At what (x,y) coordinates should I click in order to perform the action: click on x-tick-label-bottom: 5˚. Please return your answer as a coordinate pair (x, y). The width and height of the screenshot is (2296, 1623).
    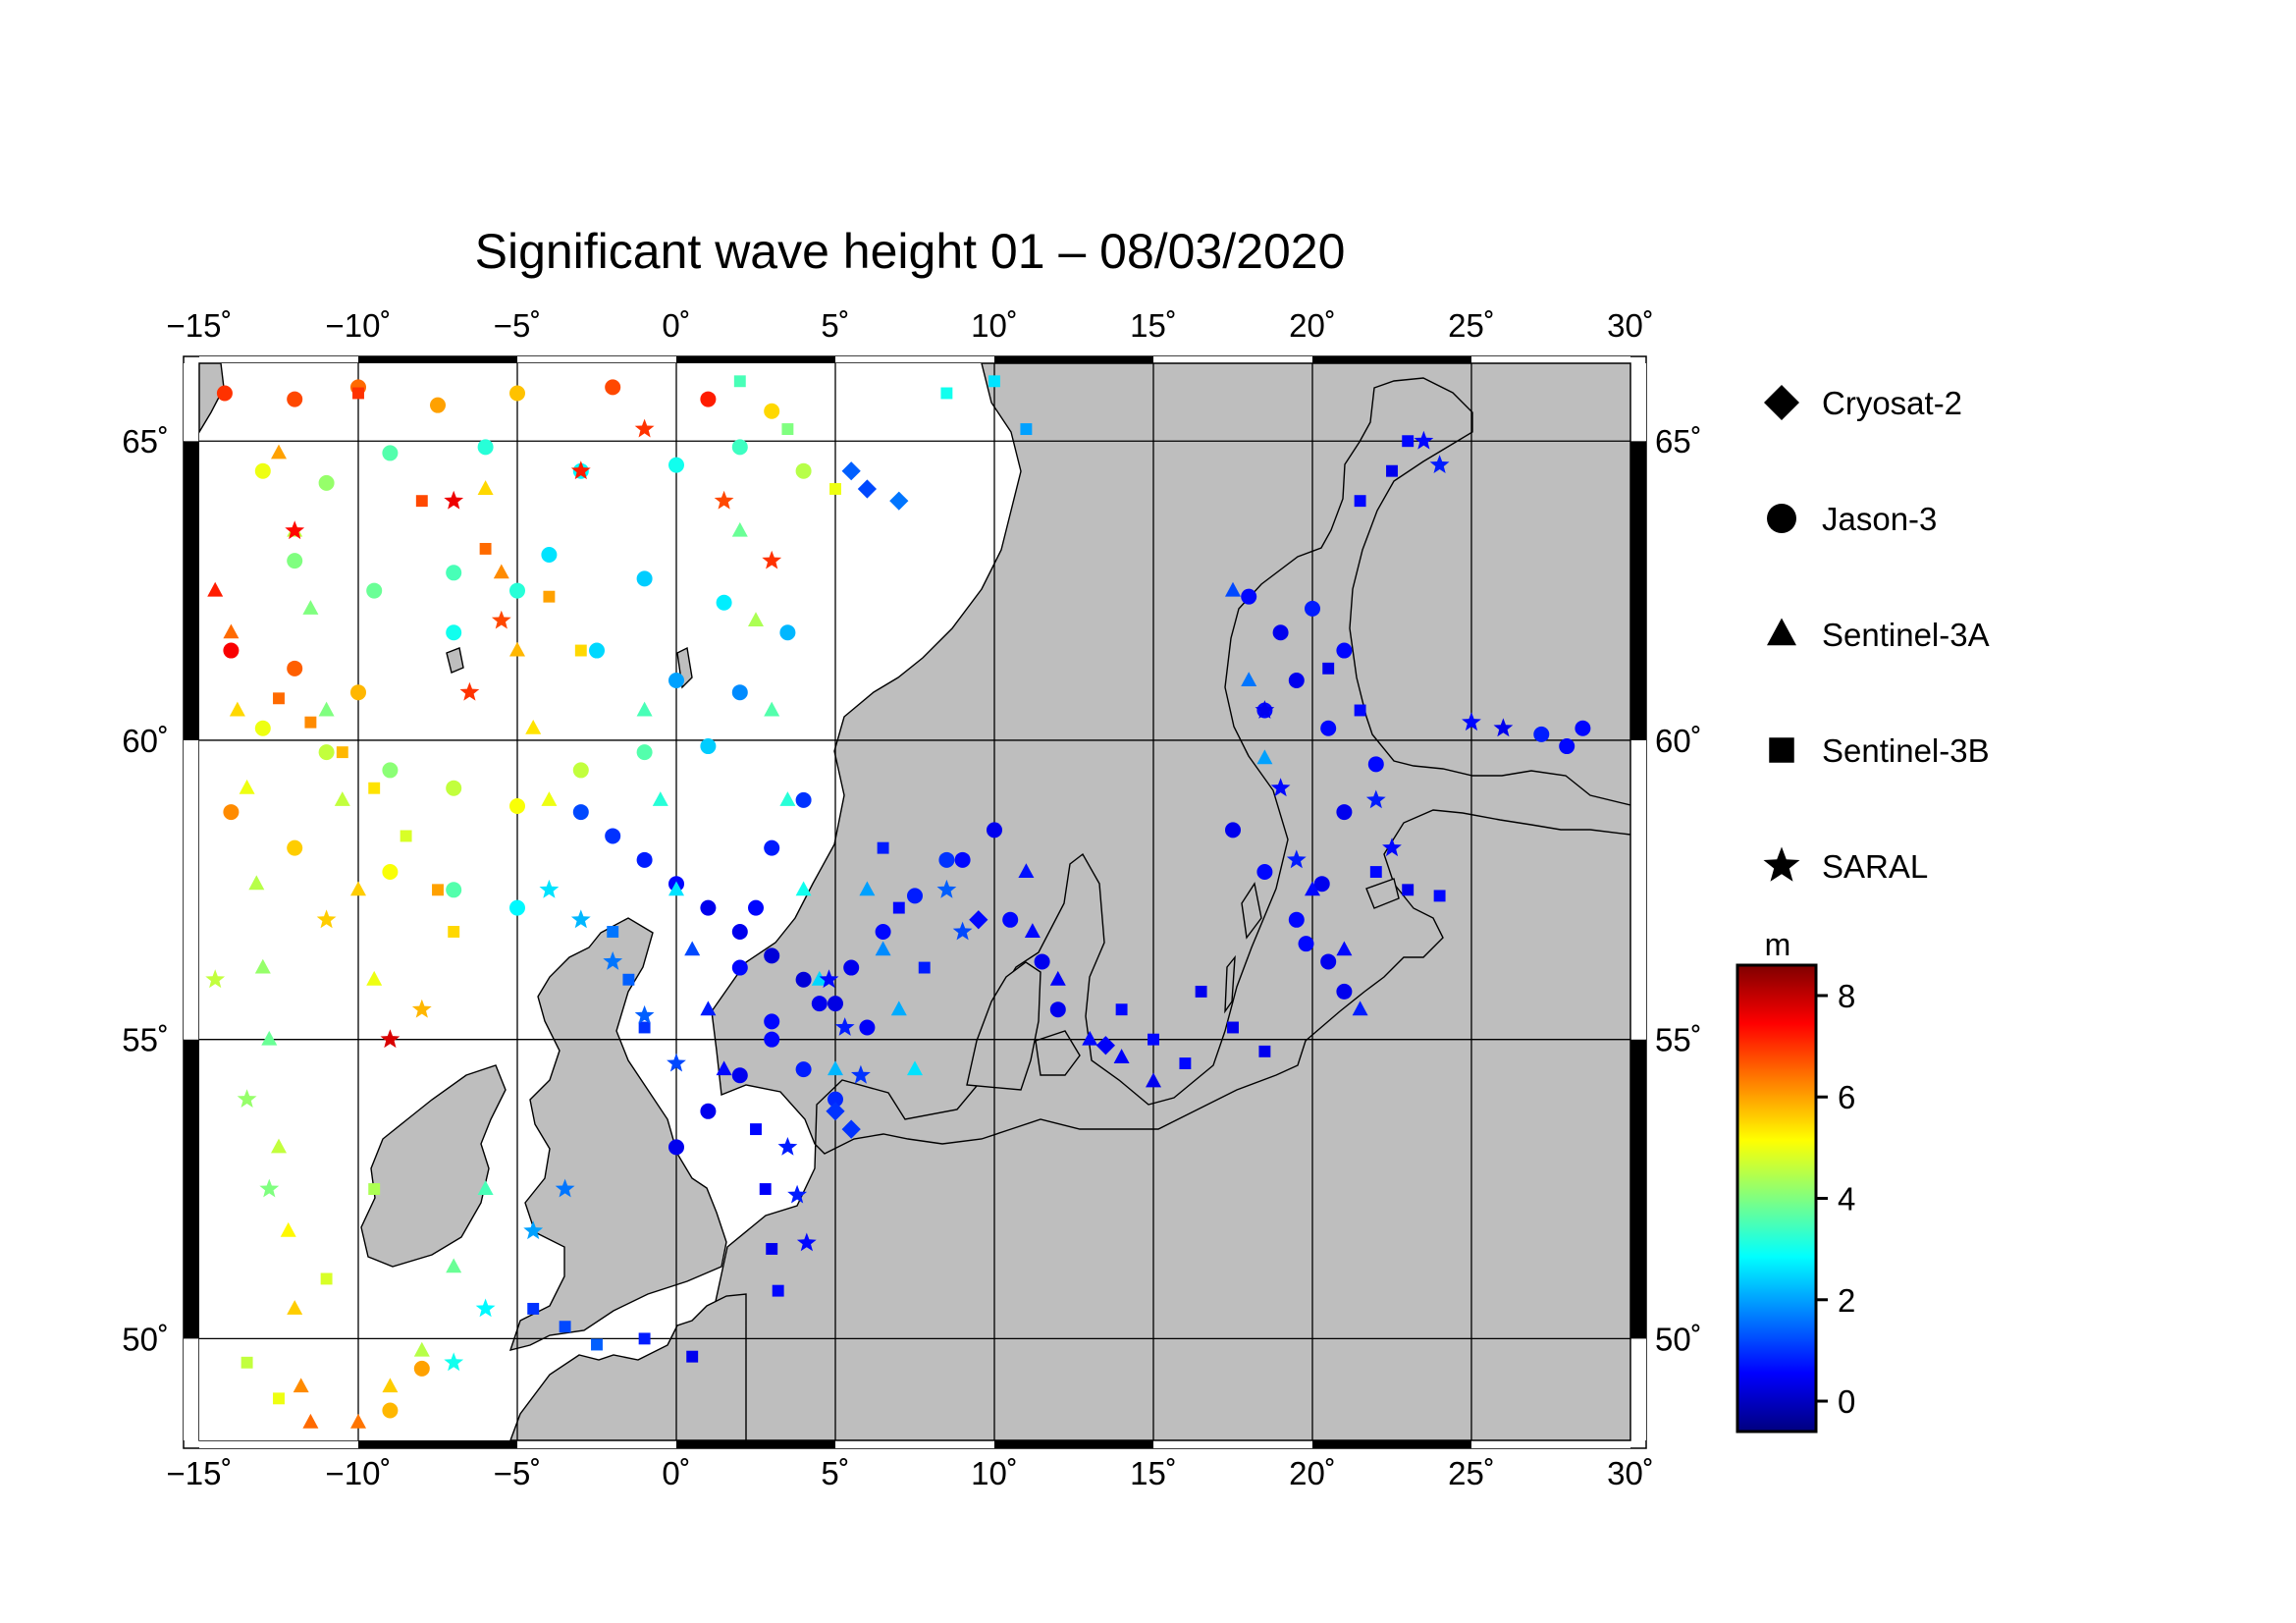
    Looking at the image, I should click on (835, 1473).